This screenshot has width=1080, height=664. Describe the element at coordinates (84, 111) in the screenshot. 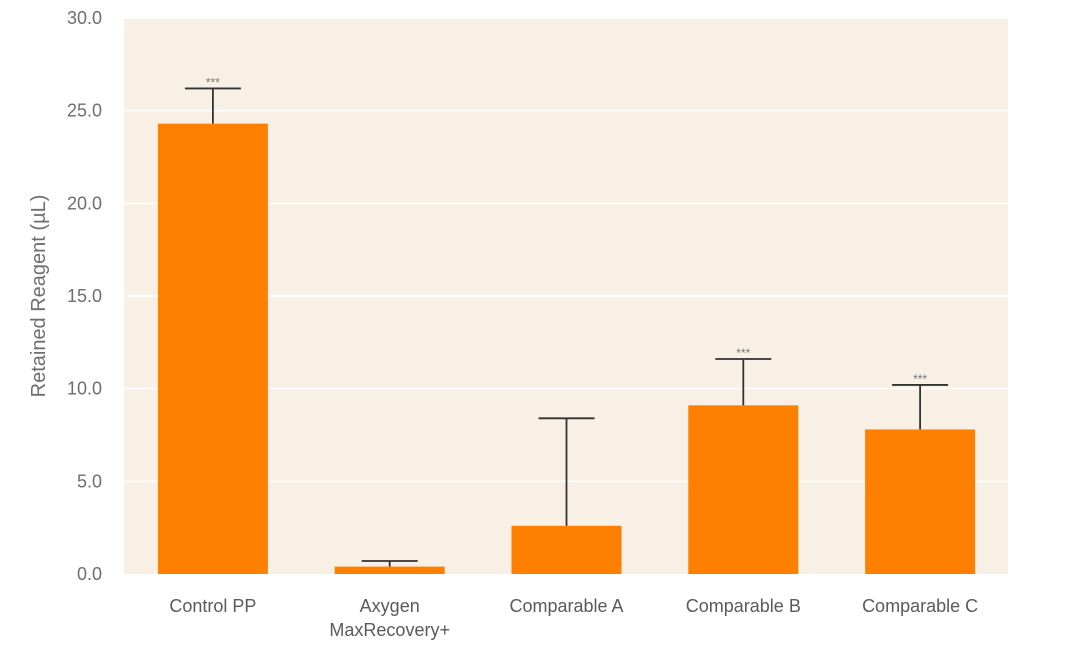

I see `y-tick-label: 25.0` at that location.